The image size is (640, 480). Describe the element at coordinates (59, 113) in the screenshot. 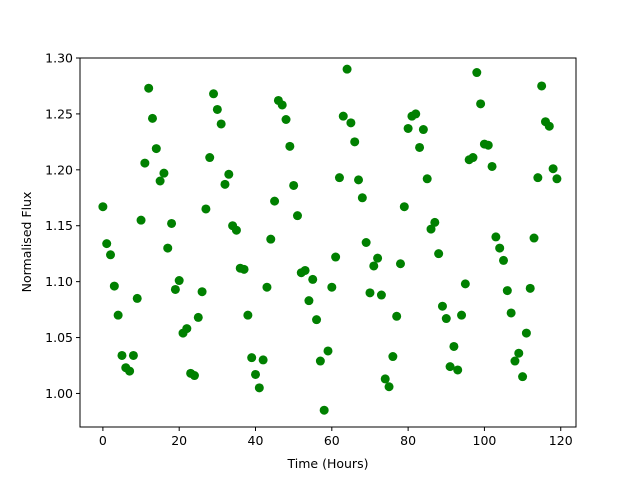

I see `y-tick-label: 1.25` at that location.